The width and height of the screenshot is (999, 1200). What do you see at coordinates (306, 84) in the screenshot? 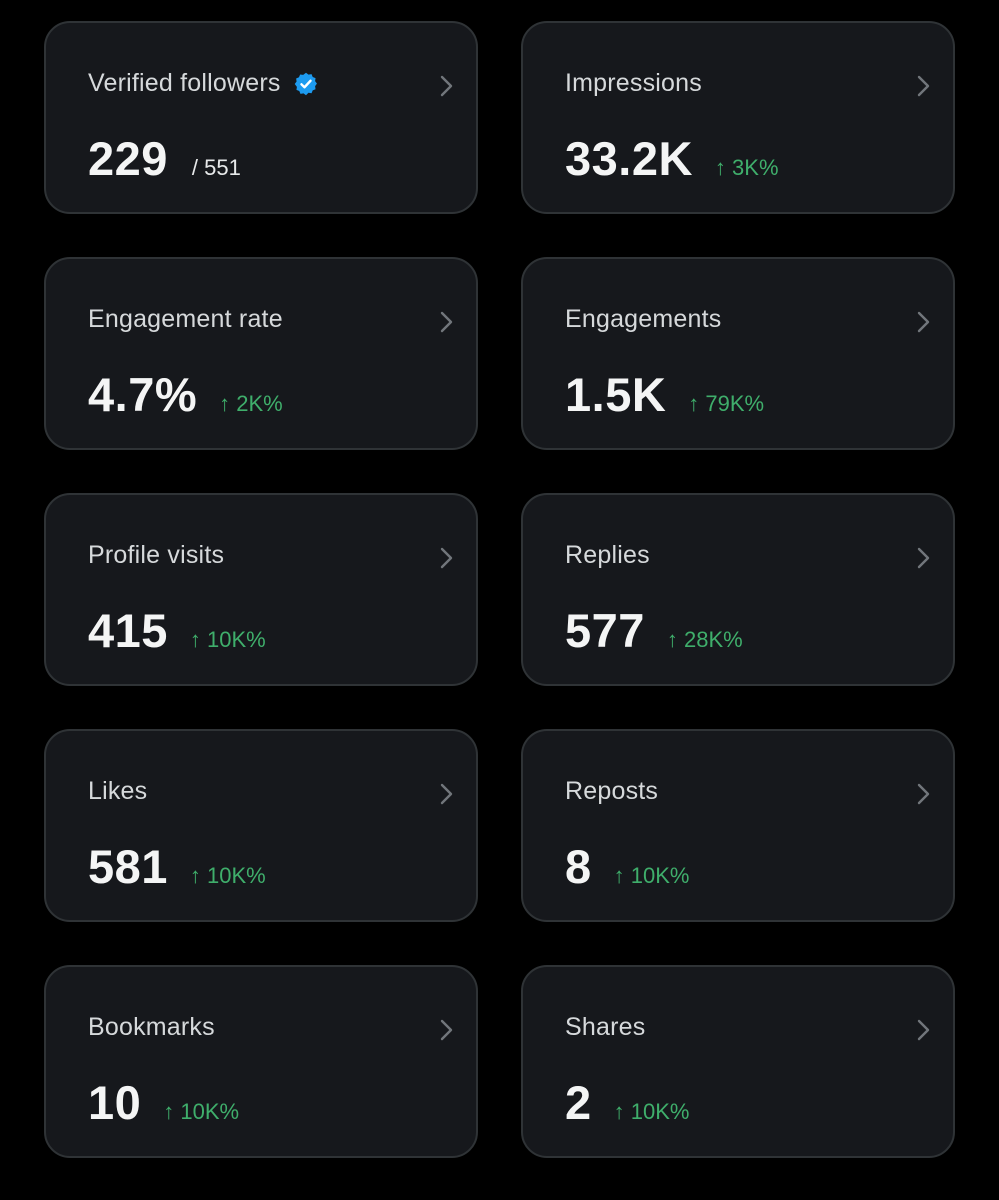
I see `verified-badge-icon` at bounding box center [306, 84].